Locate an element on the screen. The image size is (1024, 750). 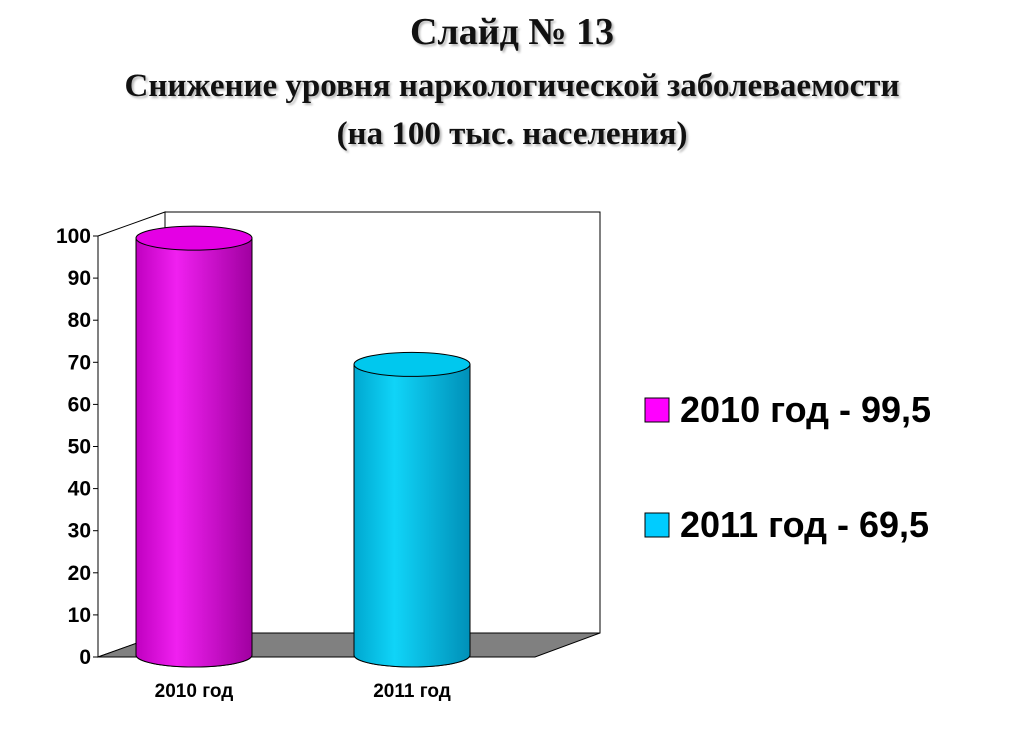
category-label: 2010 год is located at coordinates (194, 691).